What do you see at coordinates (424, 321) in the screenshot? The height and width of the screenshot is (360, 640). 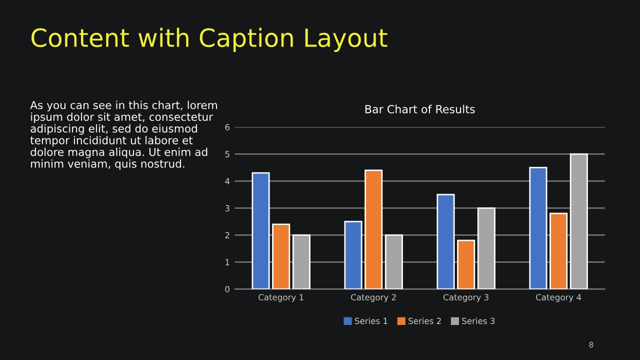 I see `legend-label: Series 2` at bounding box center [424, 321].